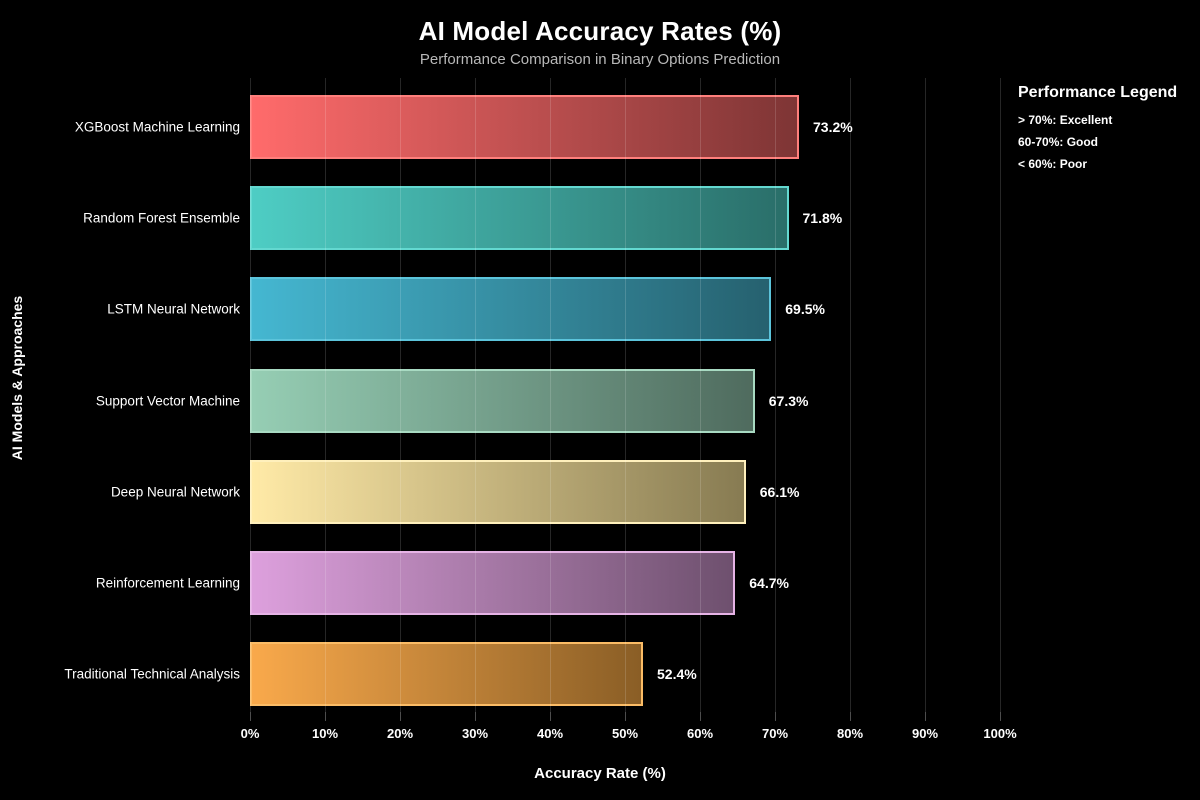  I want to click on legend-item-good: 60-70%: Good, so click(1058, 142).